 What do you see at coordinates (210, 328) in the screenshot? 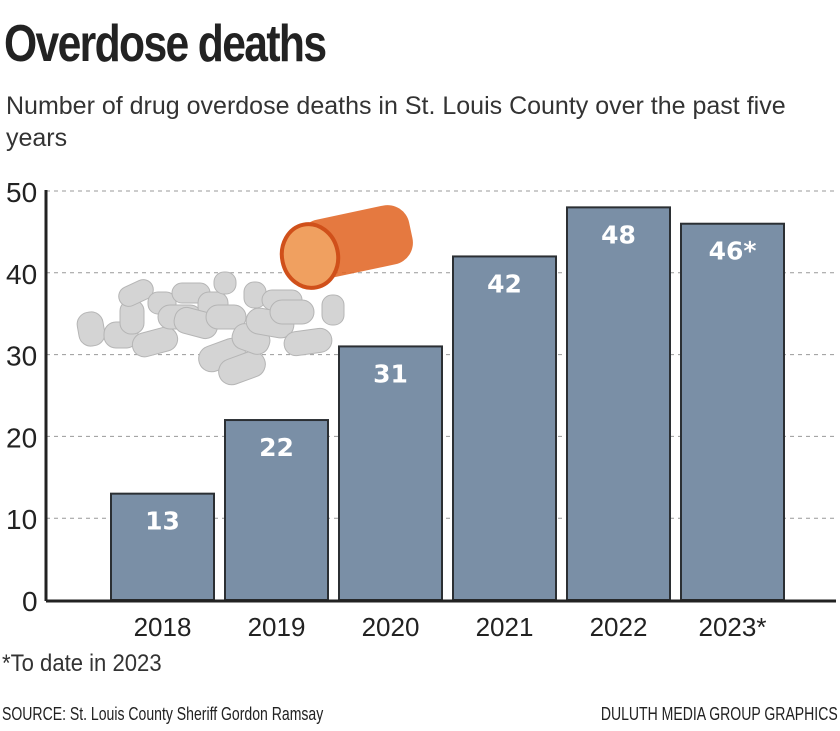
I see `pills-icon` at bounding box center [210, 328].